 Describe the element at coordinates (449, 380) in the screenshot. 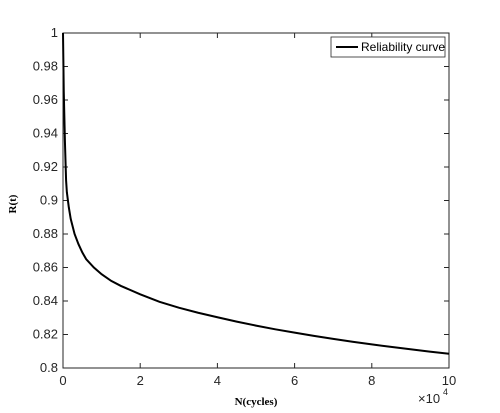

I see `x-tick-label: 10` at that location.